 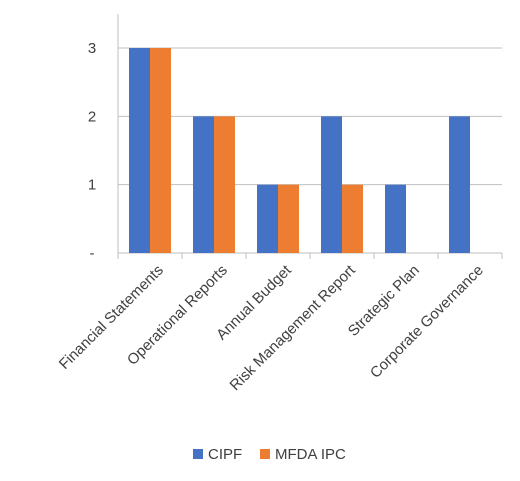 I want to click on x-tick-label: Corporate Governance, so click(x=427, y=322).